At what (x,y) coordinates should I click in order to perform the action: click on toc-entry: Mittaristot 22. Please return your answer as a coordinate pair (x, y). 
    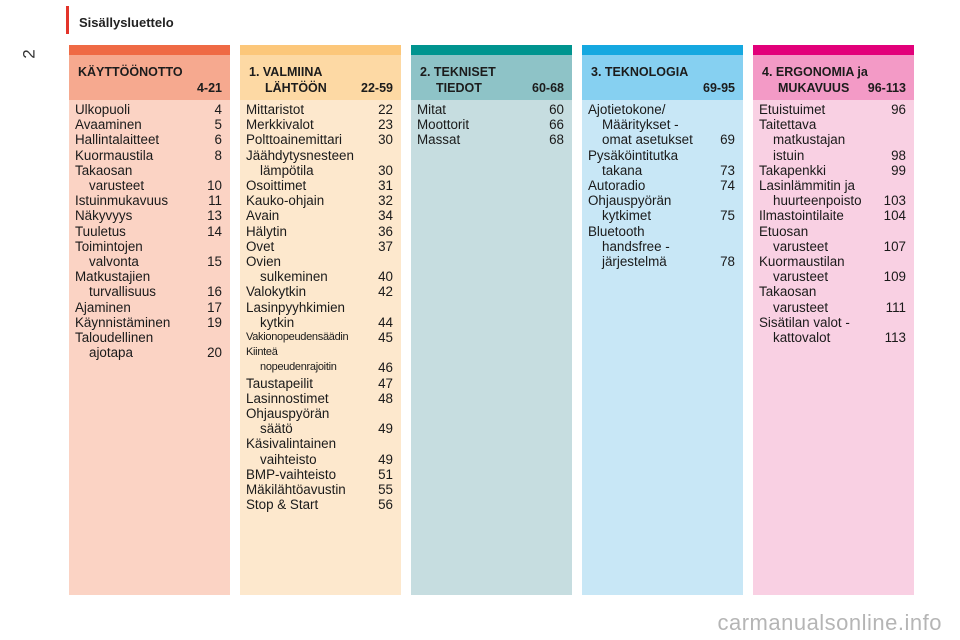
    Looking at the image, I should click on (319, 109).